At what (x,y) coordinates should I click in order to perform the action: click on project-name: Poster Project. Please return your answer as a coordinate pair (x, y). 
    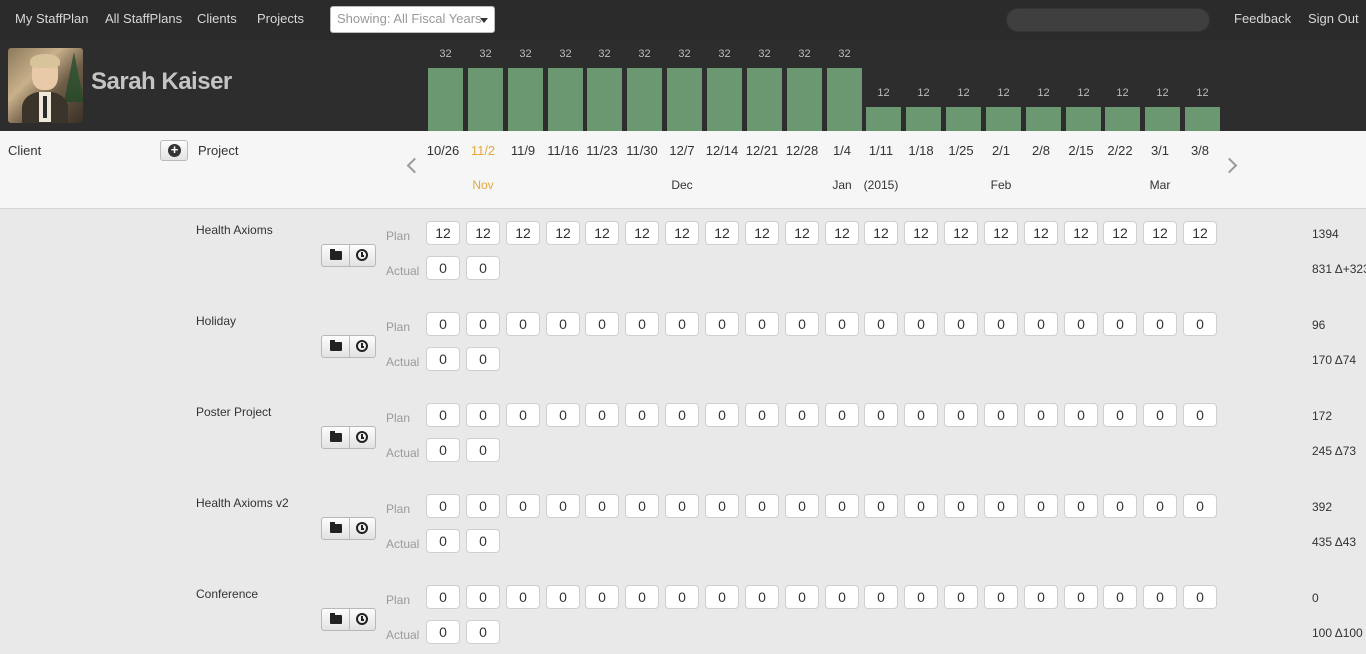
    Looking at the image, I should click on (234, 412).